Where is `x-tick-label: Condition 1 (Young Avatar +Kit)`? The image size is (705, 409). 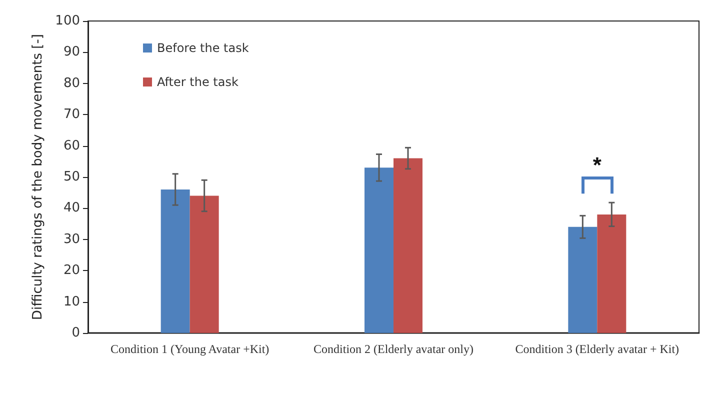
x-tick-label: Condition 1 (Young Avatar +Kit) is located at coordinates (190, 349).